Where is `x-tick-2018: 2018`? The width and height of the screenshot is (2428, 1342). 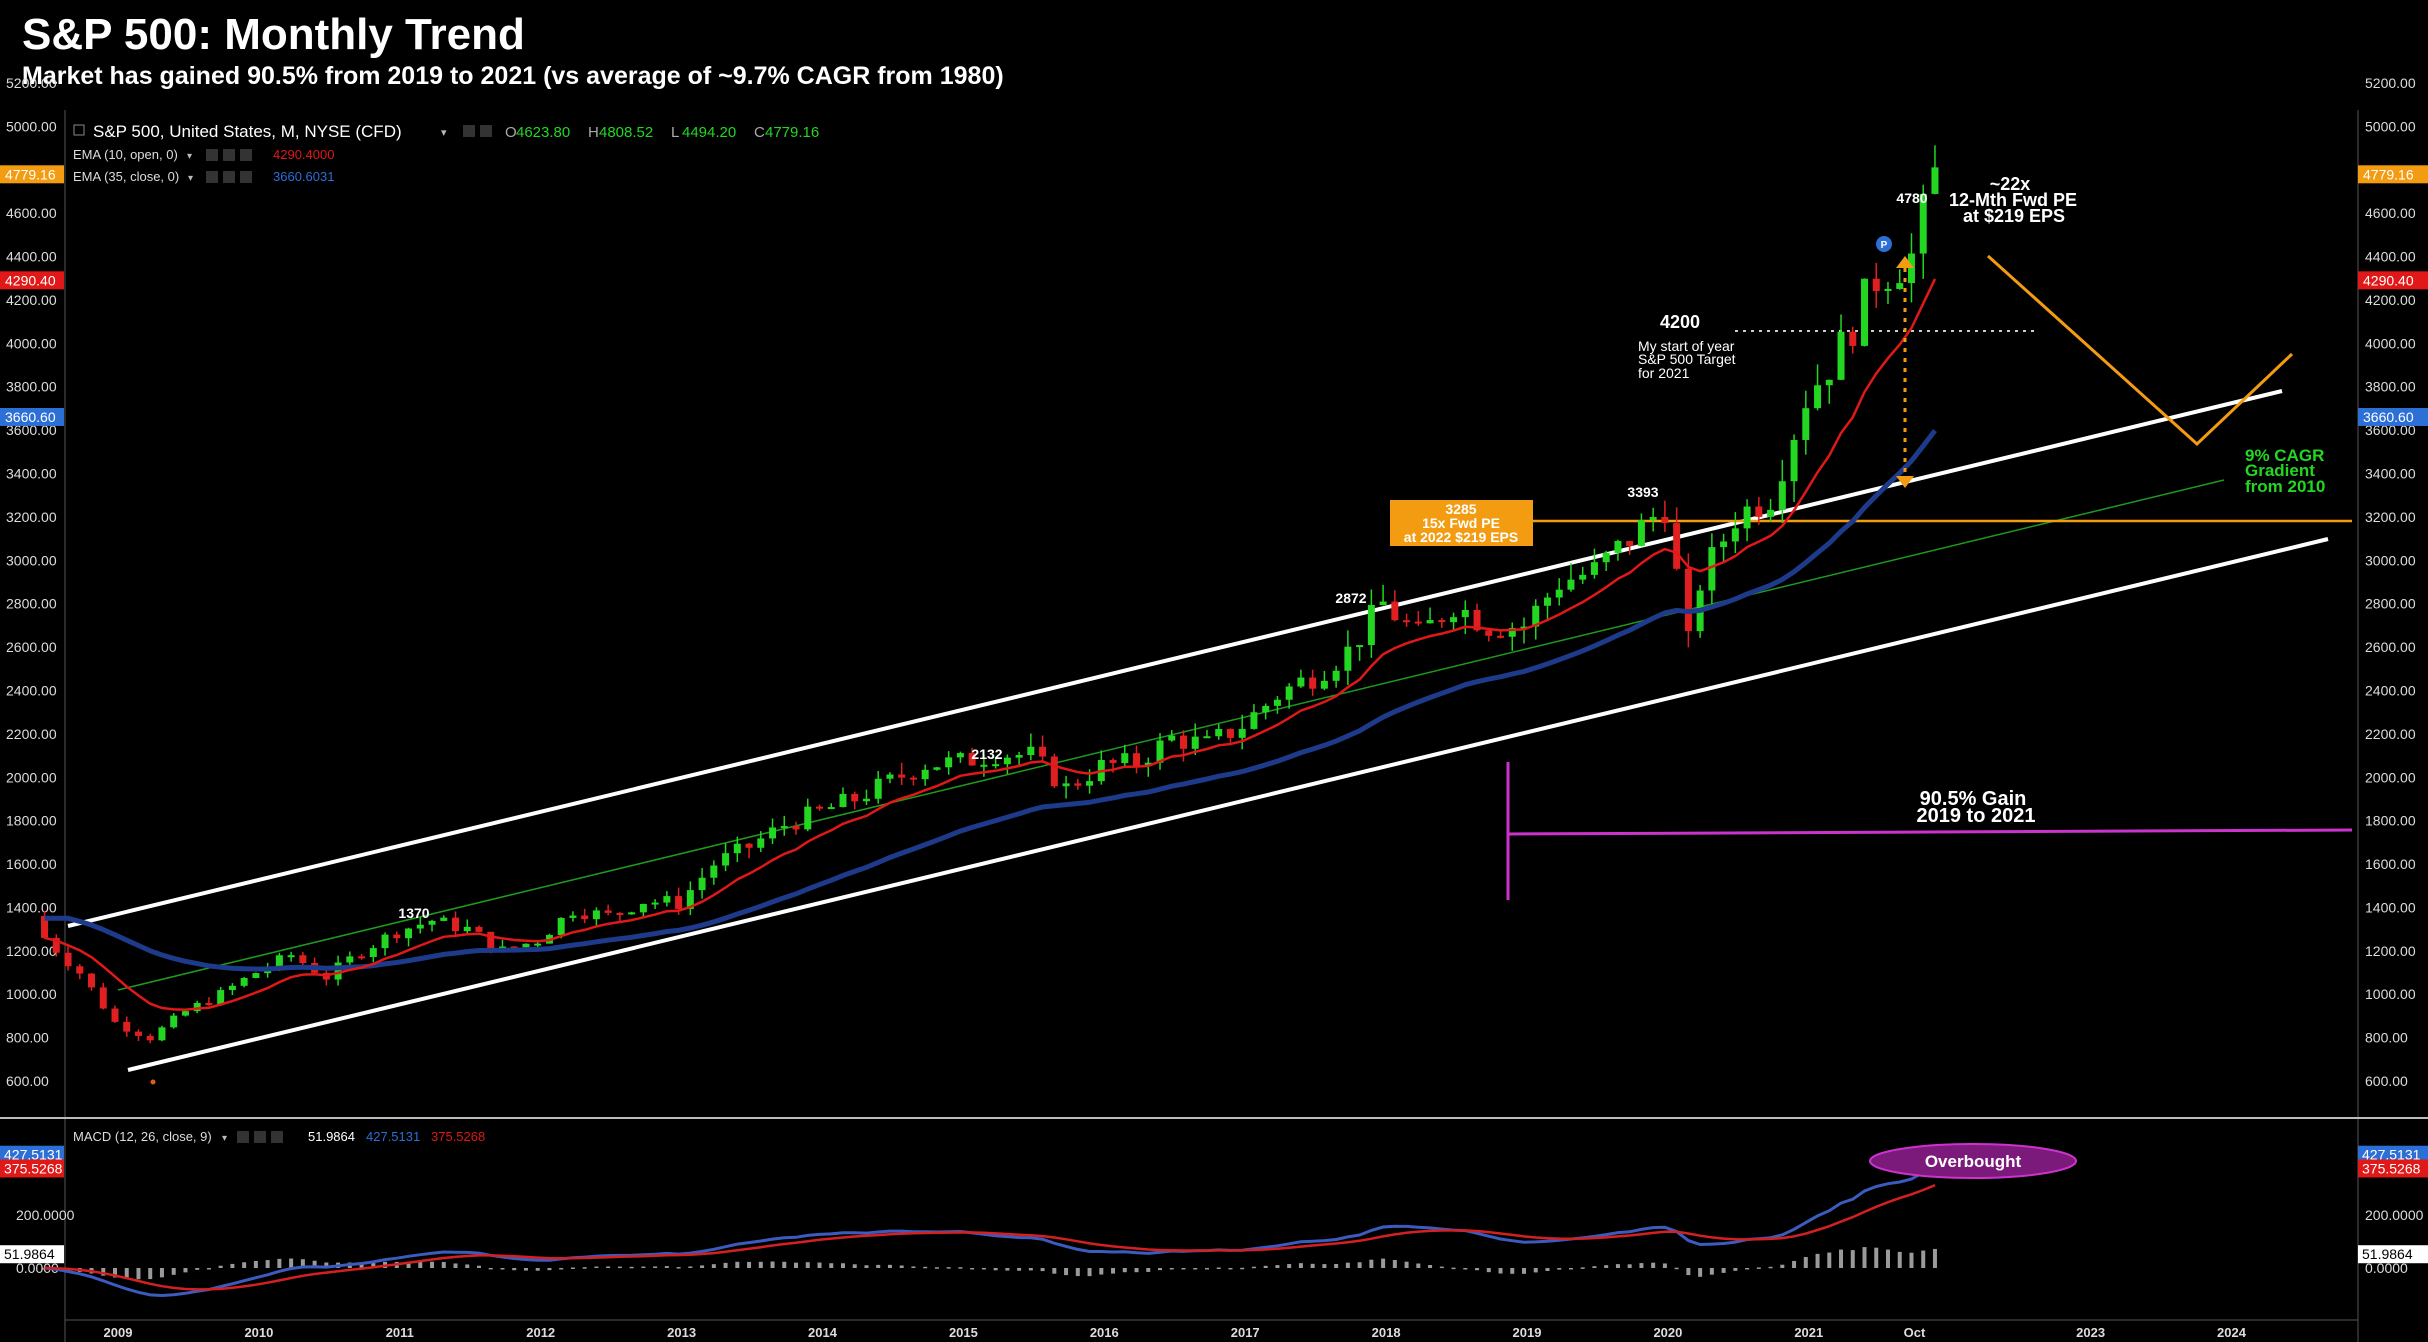 x-tick-2018: 2018 is located at coordinates (1386, 1332).